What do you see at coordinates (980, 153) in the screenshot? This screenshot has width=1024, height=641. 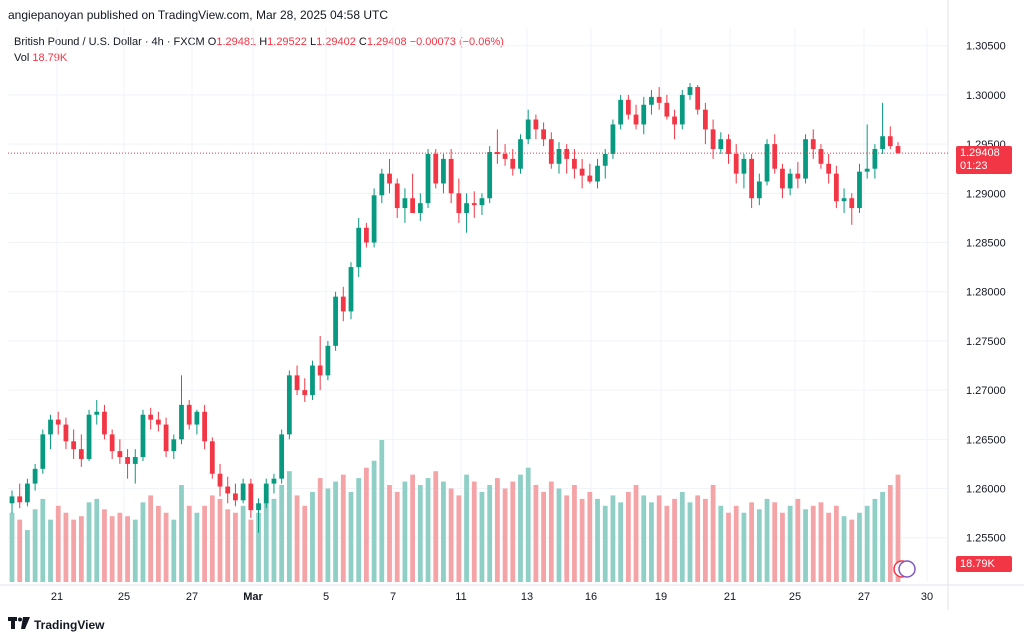 I see `last-price-value: 1.29408` at bounding box center [980, 153].